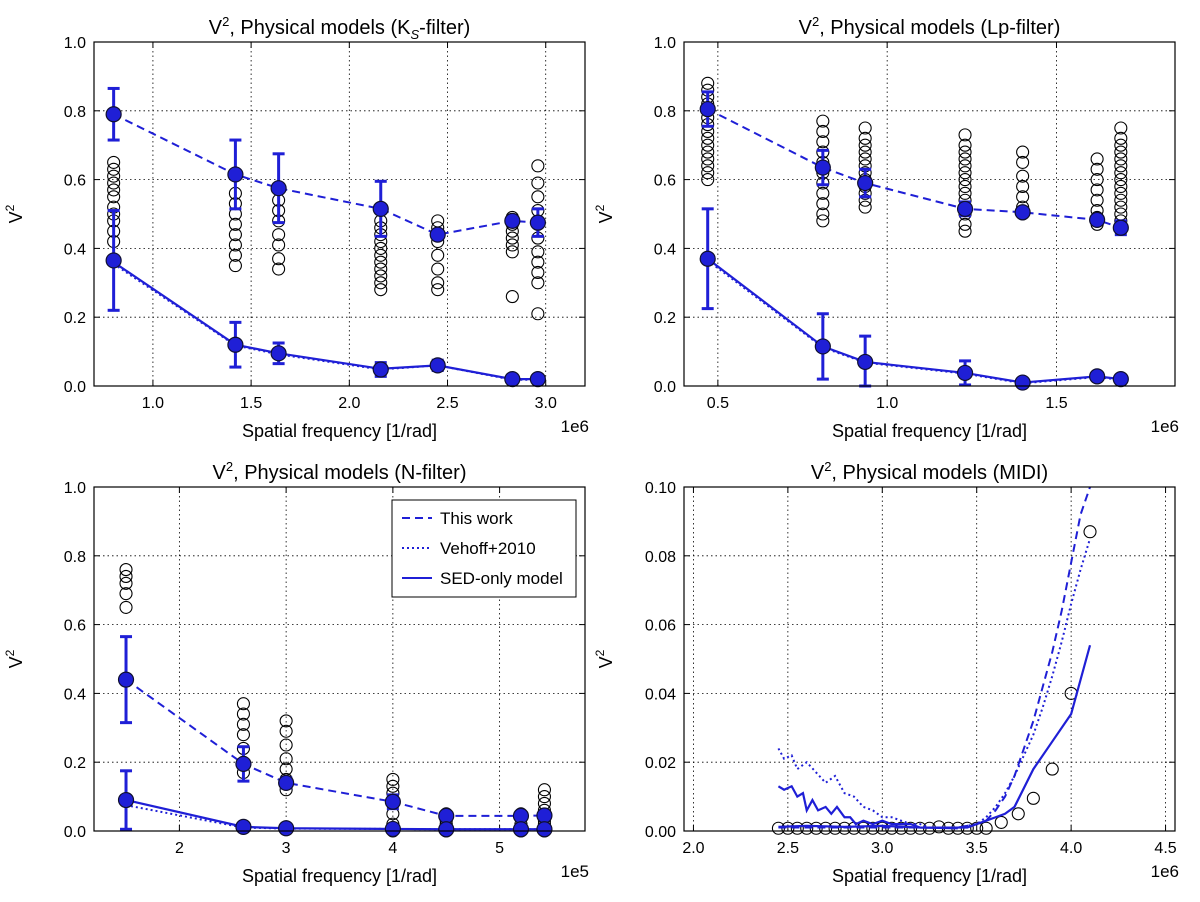 Image resolution: width=1200 pixels, height=902 pixels. I want to click on y-tick-label: 0.4, so click(75, 249).